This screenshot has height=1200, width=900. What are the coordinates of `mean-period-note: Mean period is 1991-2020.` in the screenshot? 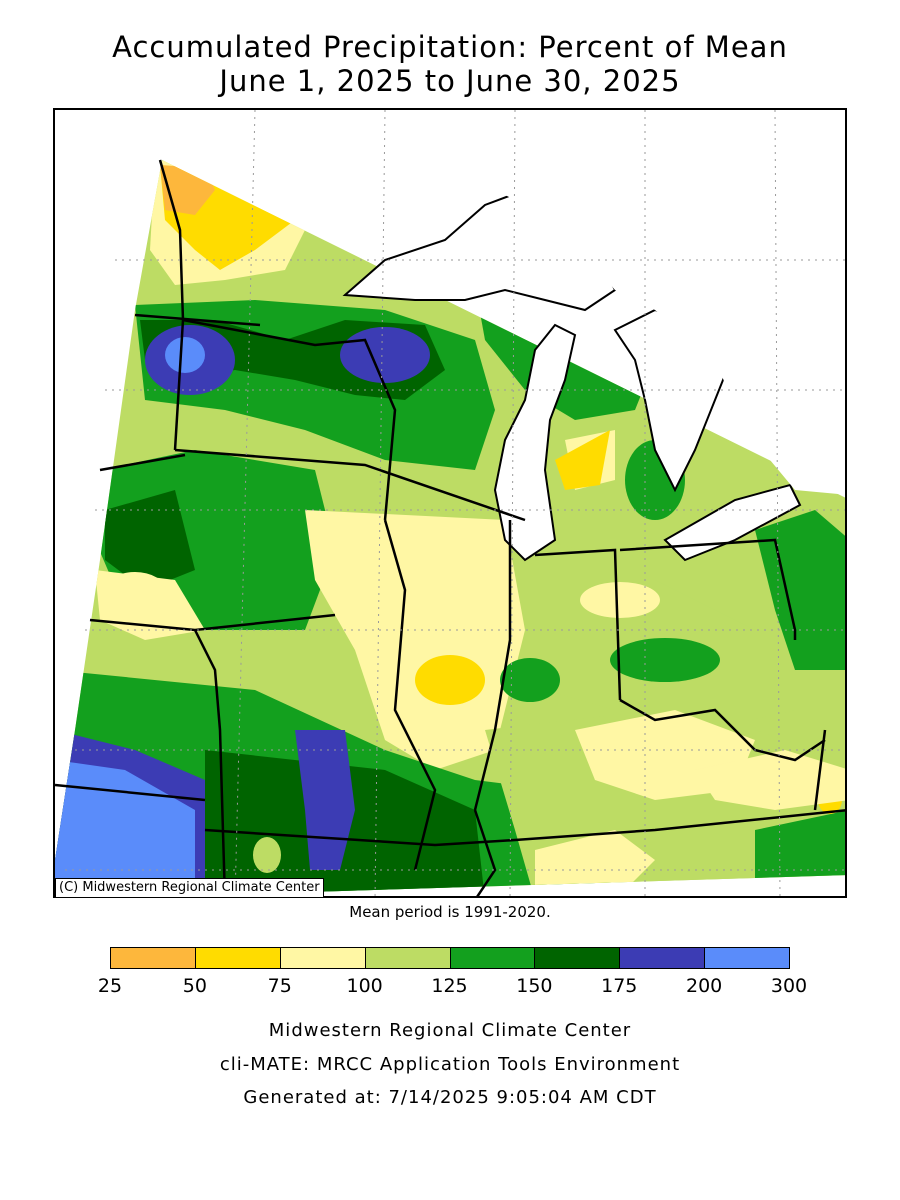 It's located at (450, 912).